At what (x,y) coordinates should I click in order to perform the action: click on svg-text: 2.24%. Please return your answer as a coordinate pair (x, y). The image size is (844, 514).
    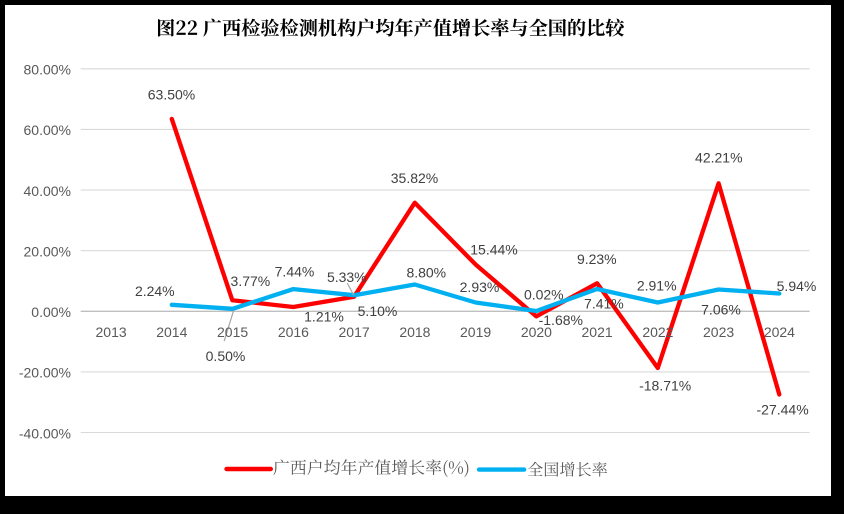
    Looking at the image, I should click on (155, 291).